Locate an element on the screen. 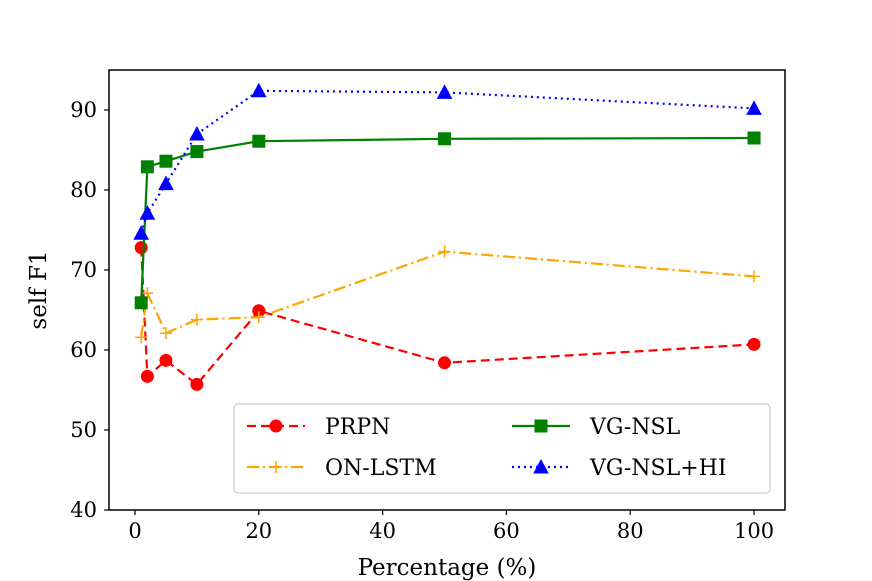 Image resolution: width=872 pixels, height=581 pixels. x-tick-label: 40 is located at coordinates (382, 531).